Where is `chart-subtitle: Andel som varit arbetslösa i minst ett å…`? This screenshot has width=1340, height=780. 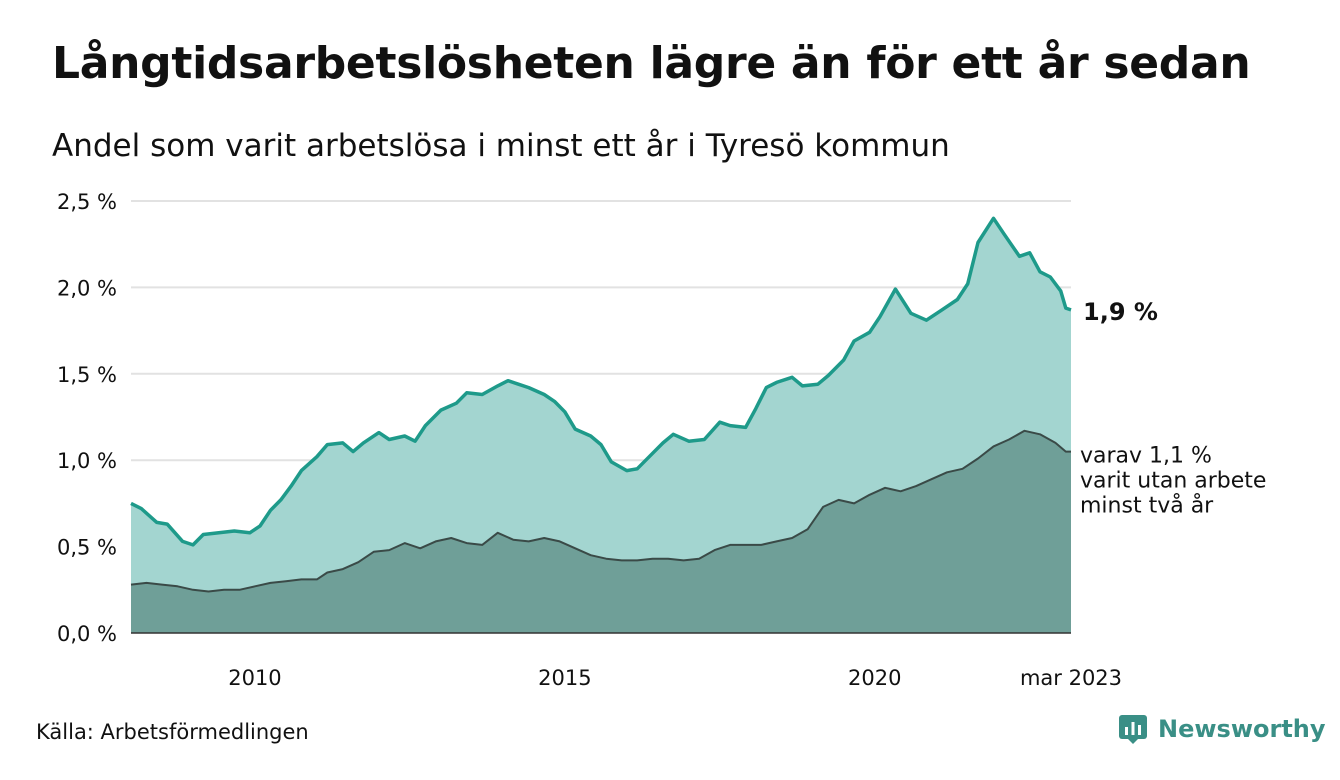
chart-subtitle: Andel som varit arbetslösa i minst ett å… is located at coordinates (501, 146).